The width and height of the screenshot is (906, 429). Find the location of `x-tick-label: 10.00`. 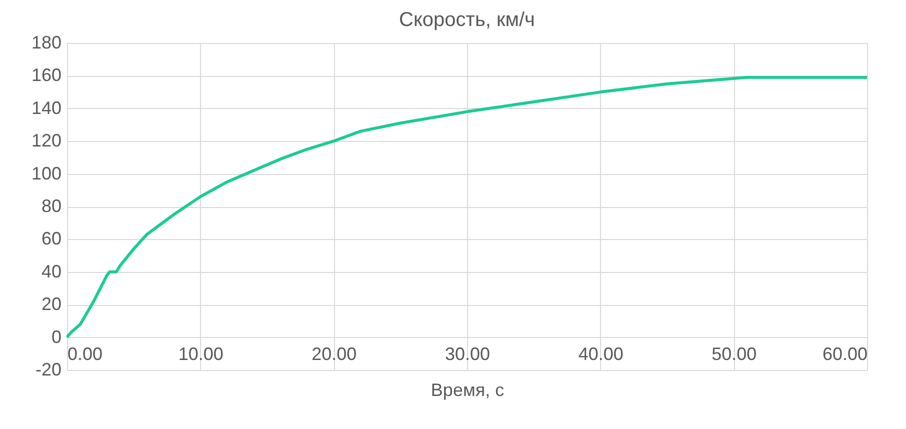

x-tick-label: 10.00 is located at coordinates (201, 354).